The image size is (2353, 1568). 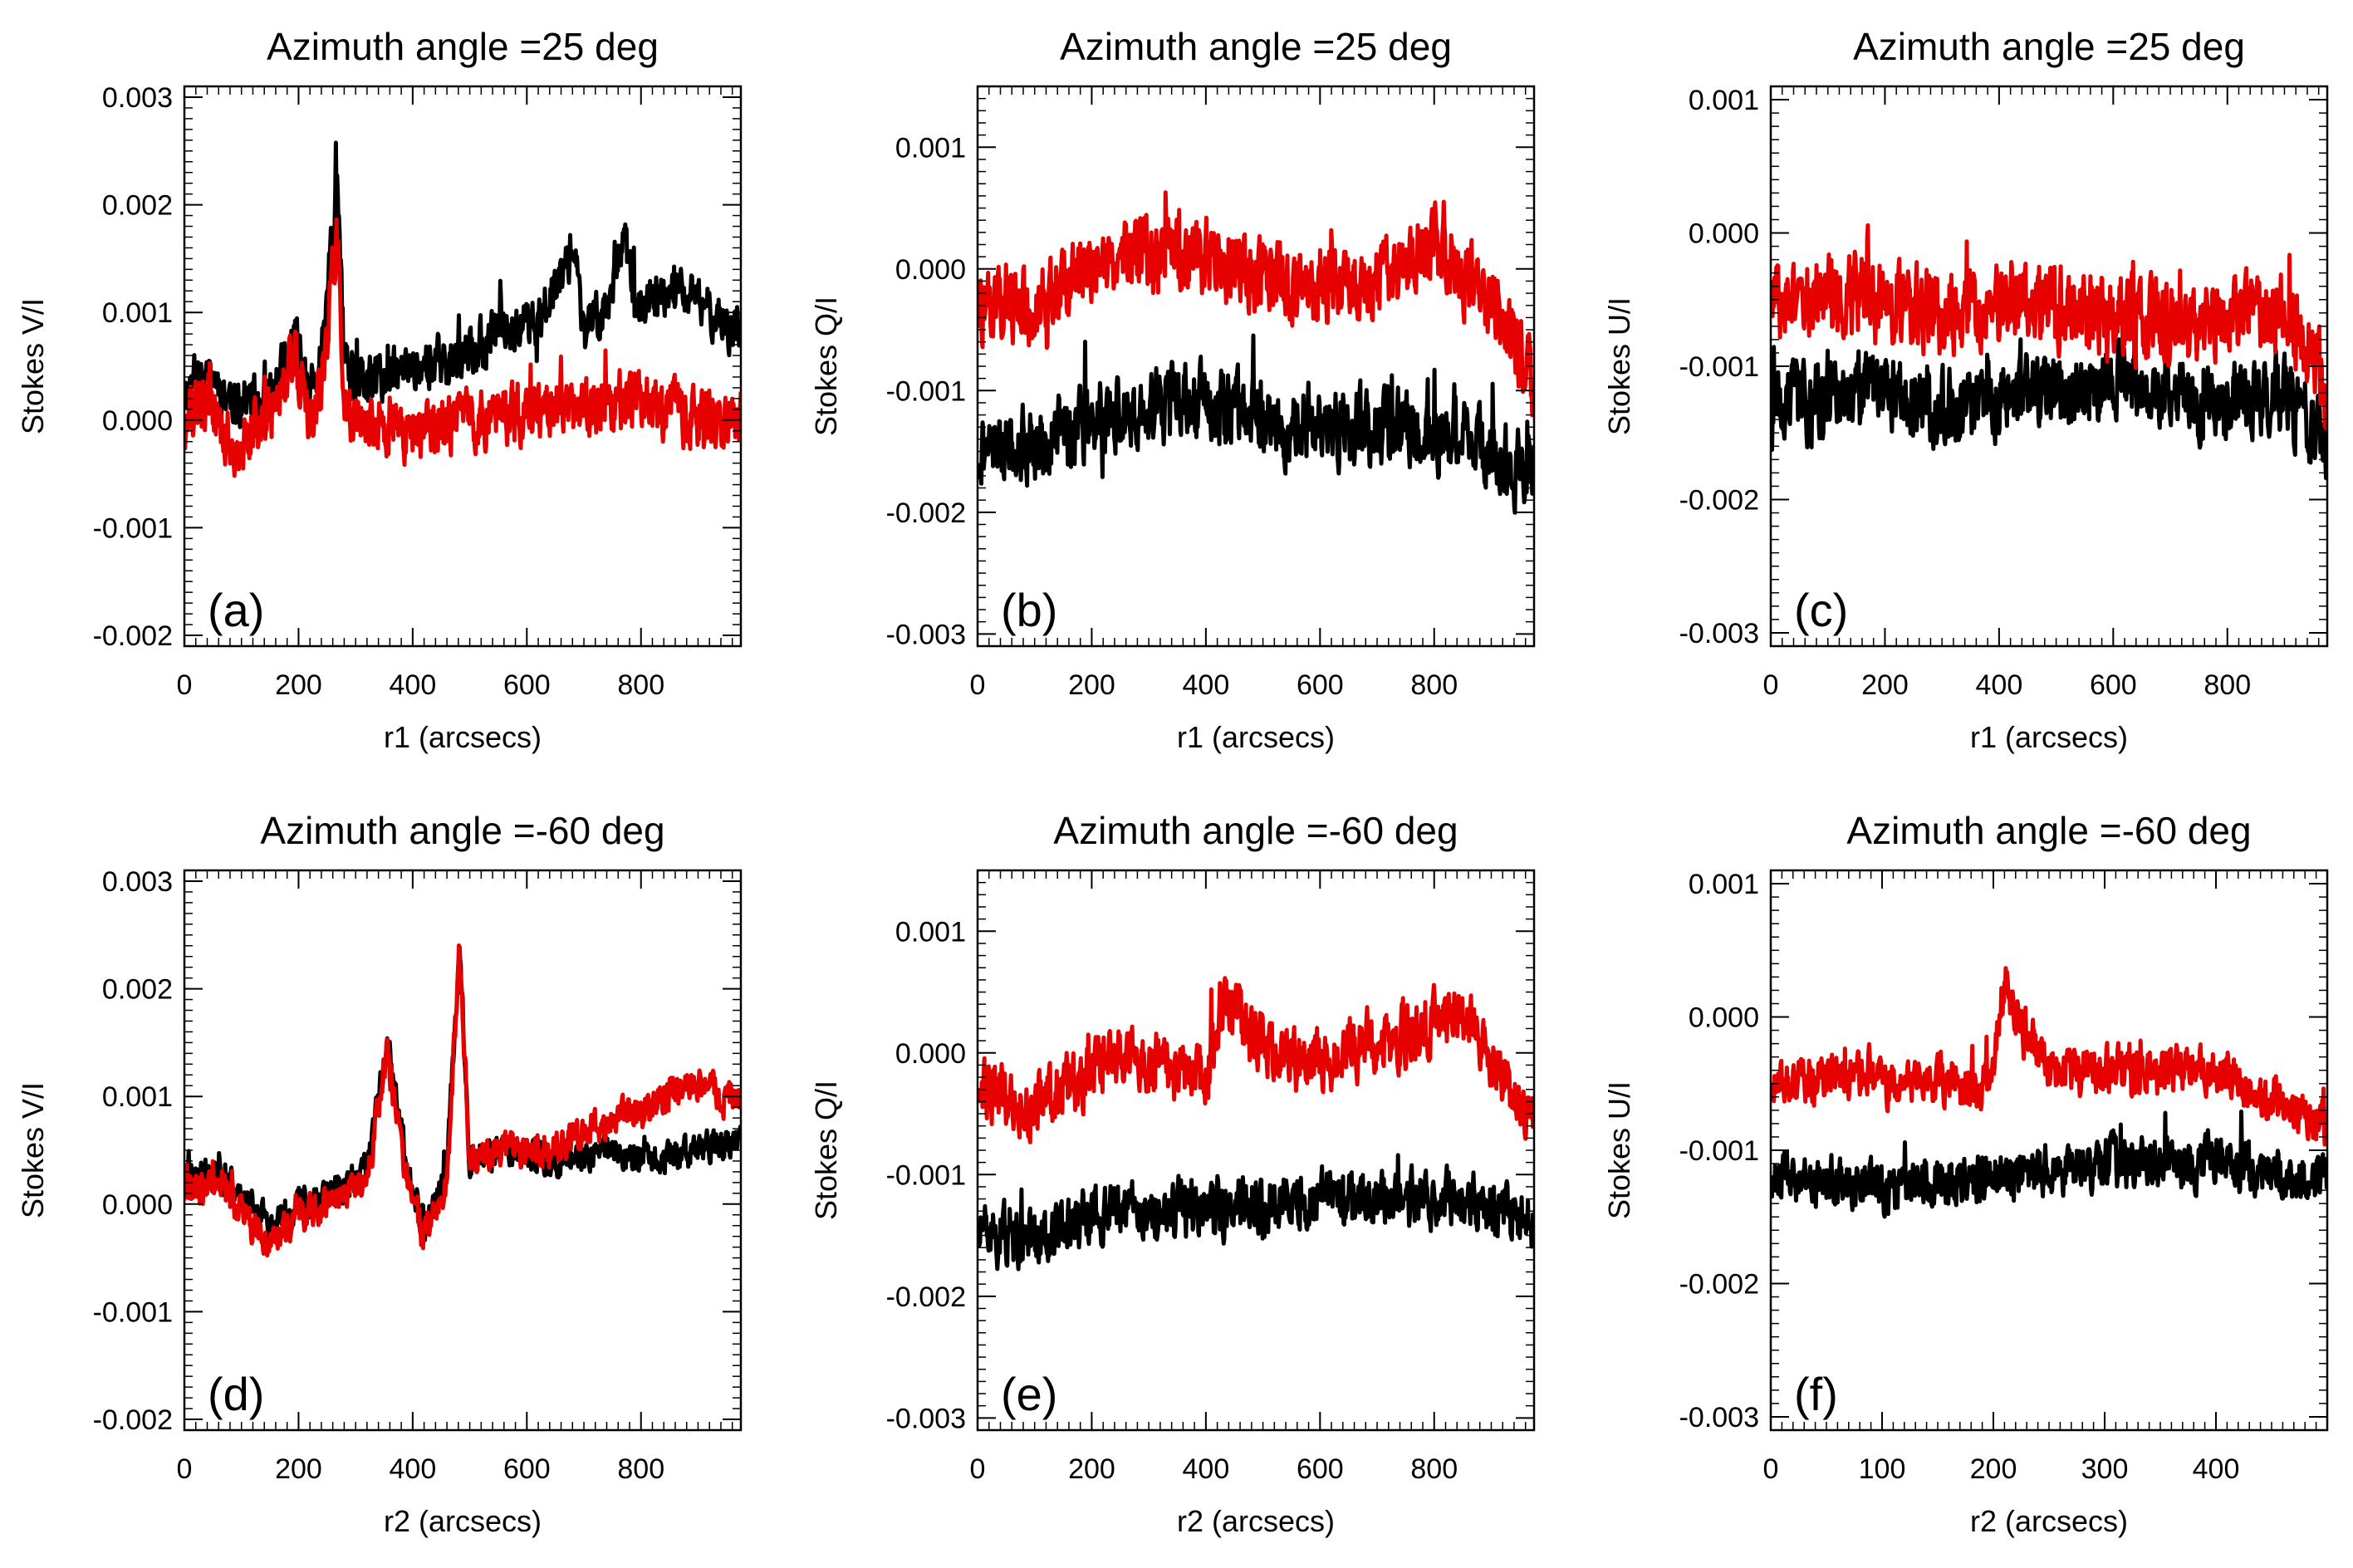 What do you see at coordinates (1882, 1469) in the screenshot?
I see `x-tick-label: 100` at bounding box center [1882, 1469].